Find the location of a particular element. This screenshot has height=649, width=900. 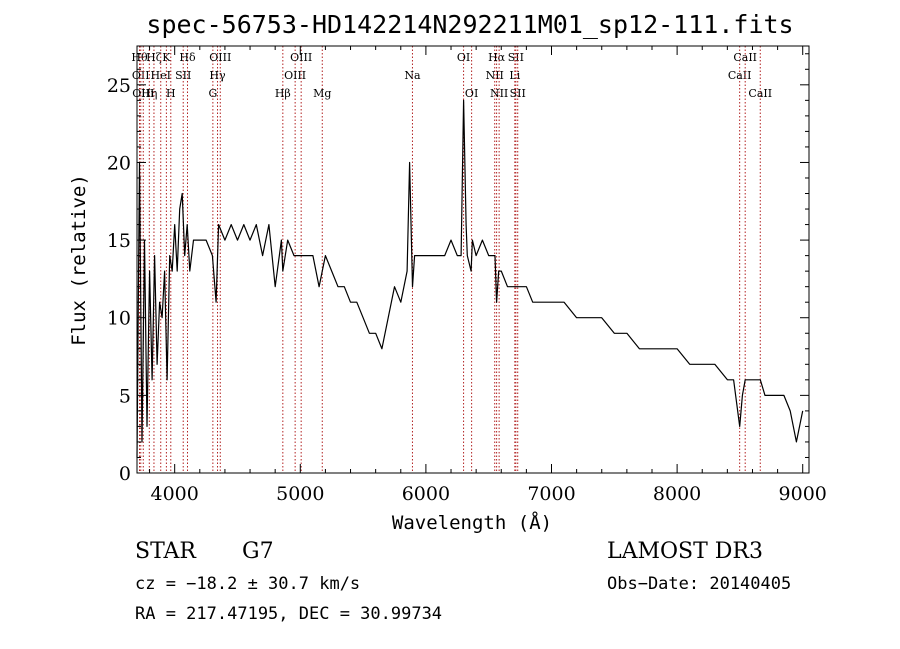

x-tick-label-0: 4000 is located at coordinates (175, 494).